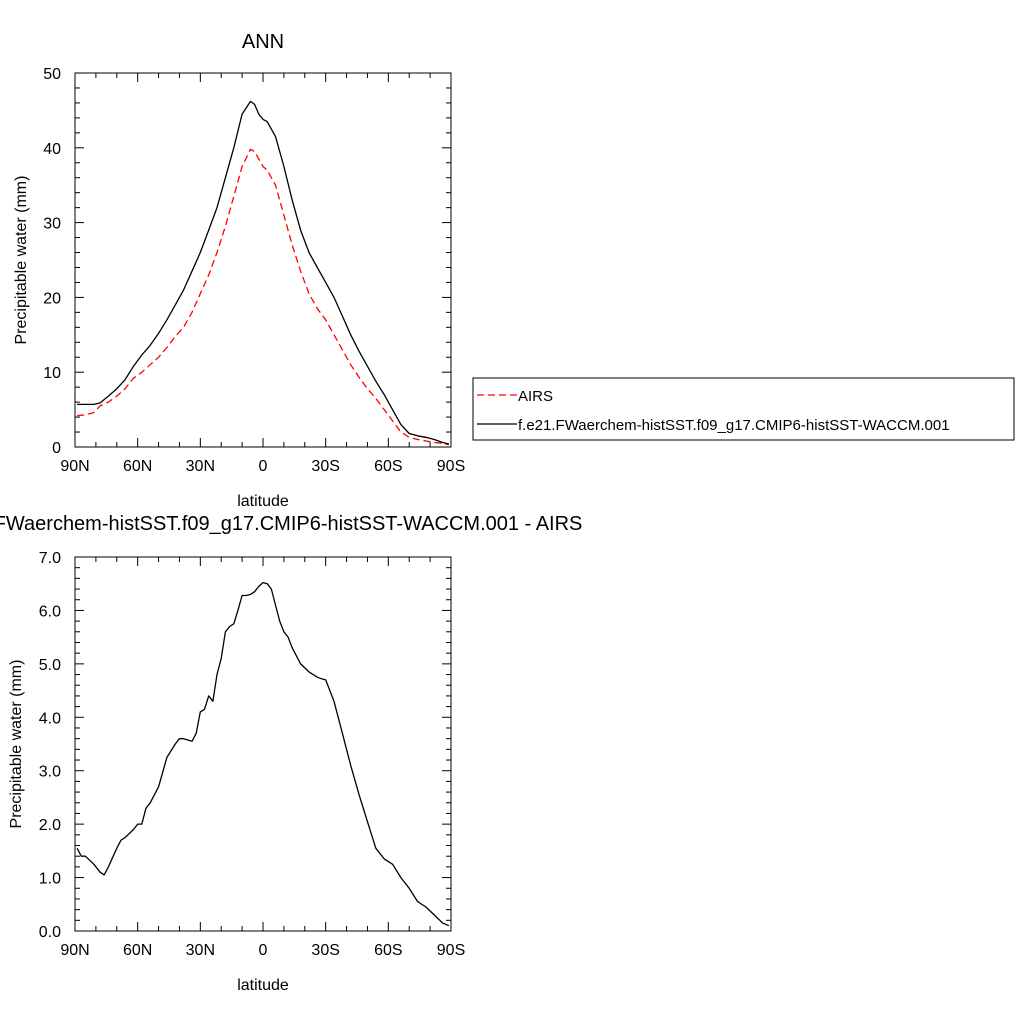  I want to click on y-tick-label: 7.0, so click(50, 558).